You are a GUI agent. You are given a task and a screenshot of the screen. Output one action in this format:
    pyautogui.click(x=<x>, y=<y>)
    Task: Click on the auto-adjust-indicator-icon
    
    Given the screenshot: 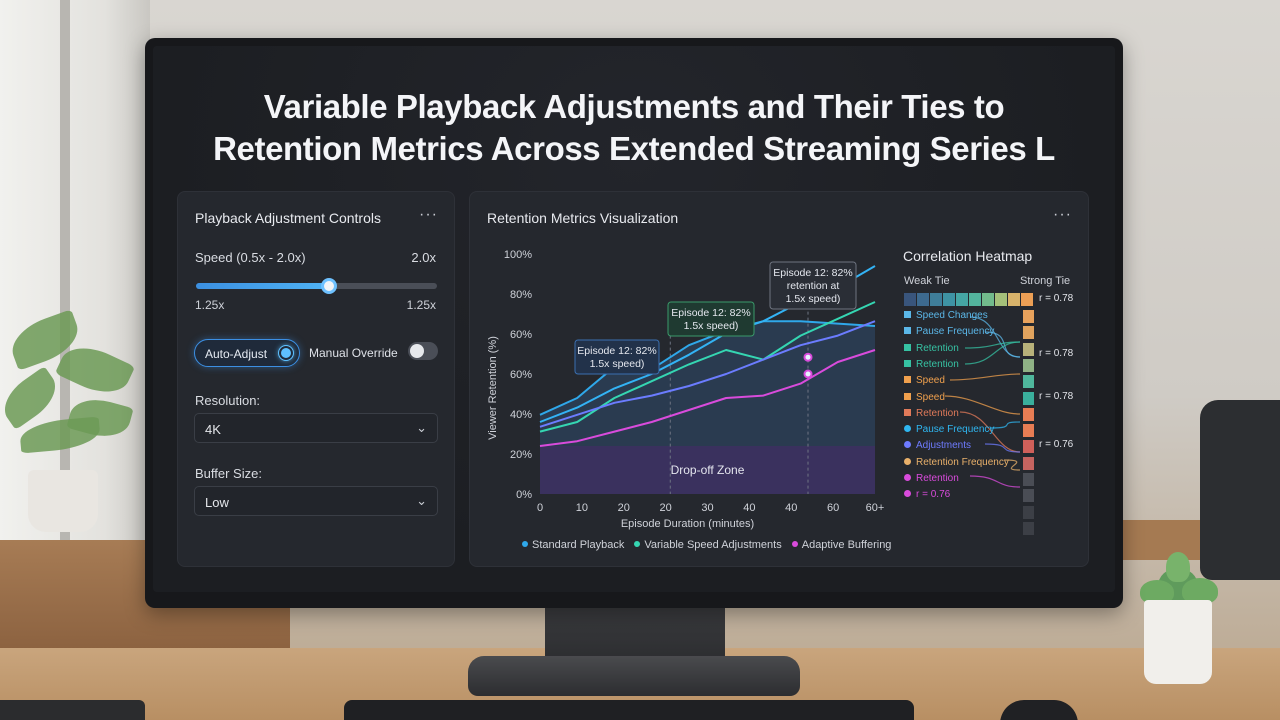 What is the action you would take?
    pyautogui.click(x=286, y=353)
    